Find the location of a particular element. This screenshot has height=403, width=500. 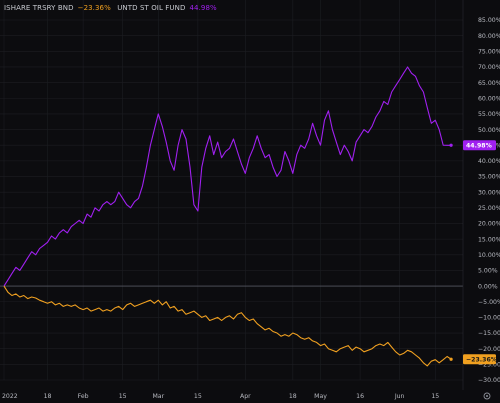

y-tick-label: −5.00% is located at coordinates (489, 302).